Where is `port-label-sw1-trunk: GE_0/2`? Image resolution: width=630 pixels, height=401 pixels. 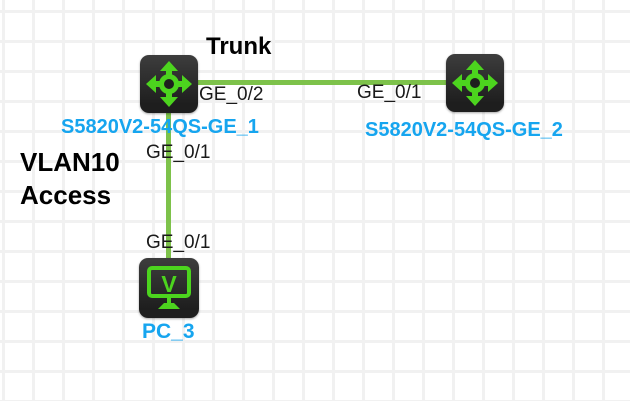
port-label-sw1-trunk: GE_0/2 is located at coordinates (231, 94).